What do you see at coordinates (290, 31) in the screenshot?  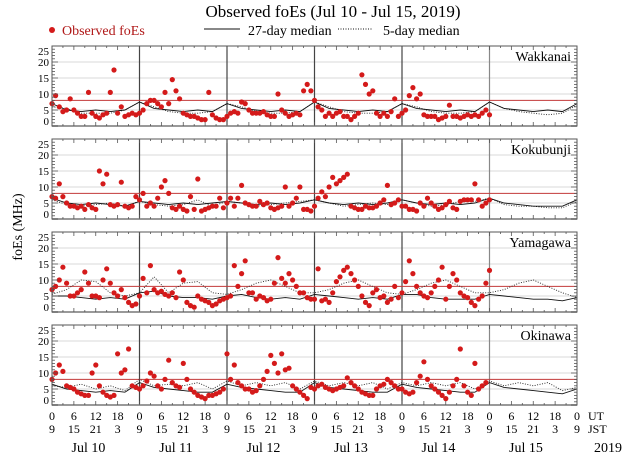 I see `legend-27day-label: 27-day median` at bounding box center [290, 31].